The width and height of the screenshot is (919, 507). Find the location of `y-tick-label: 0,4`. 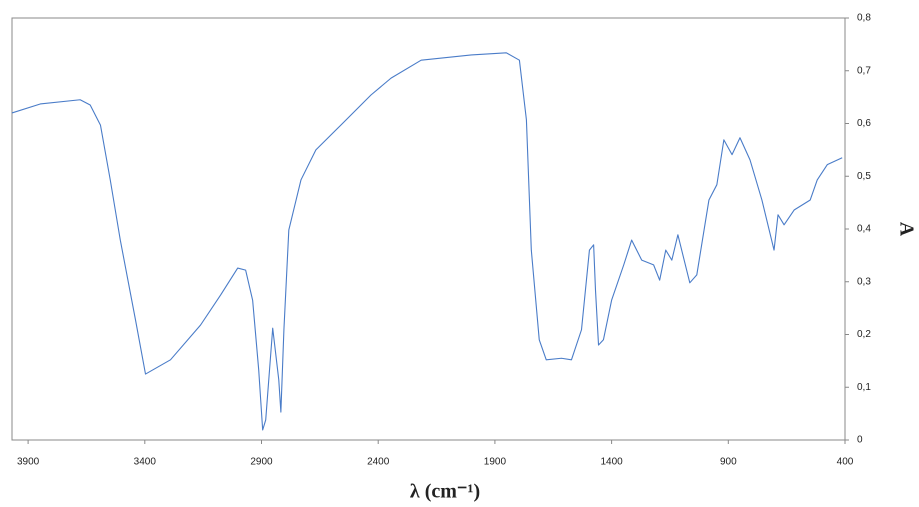

y-tick-label: 0,4 is located at coordinates (864, 229).